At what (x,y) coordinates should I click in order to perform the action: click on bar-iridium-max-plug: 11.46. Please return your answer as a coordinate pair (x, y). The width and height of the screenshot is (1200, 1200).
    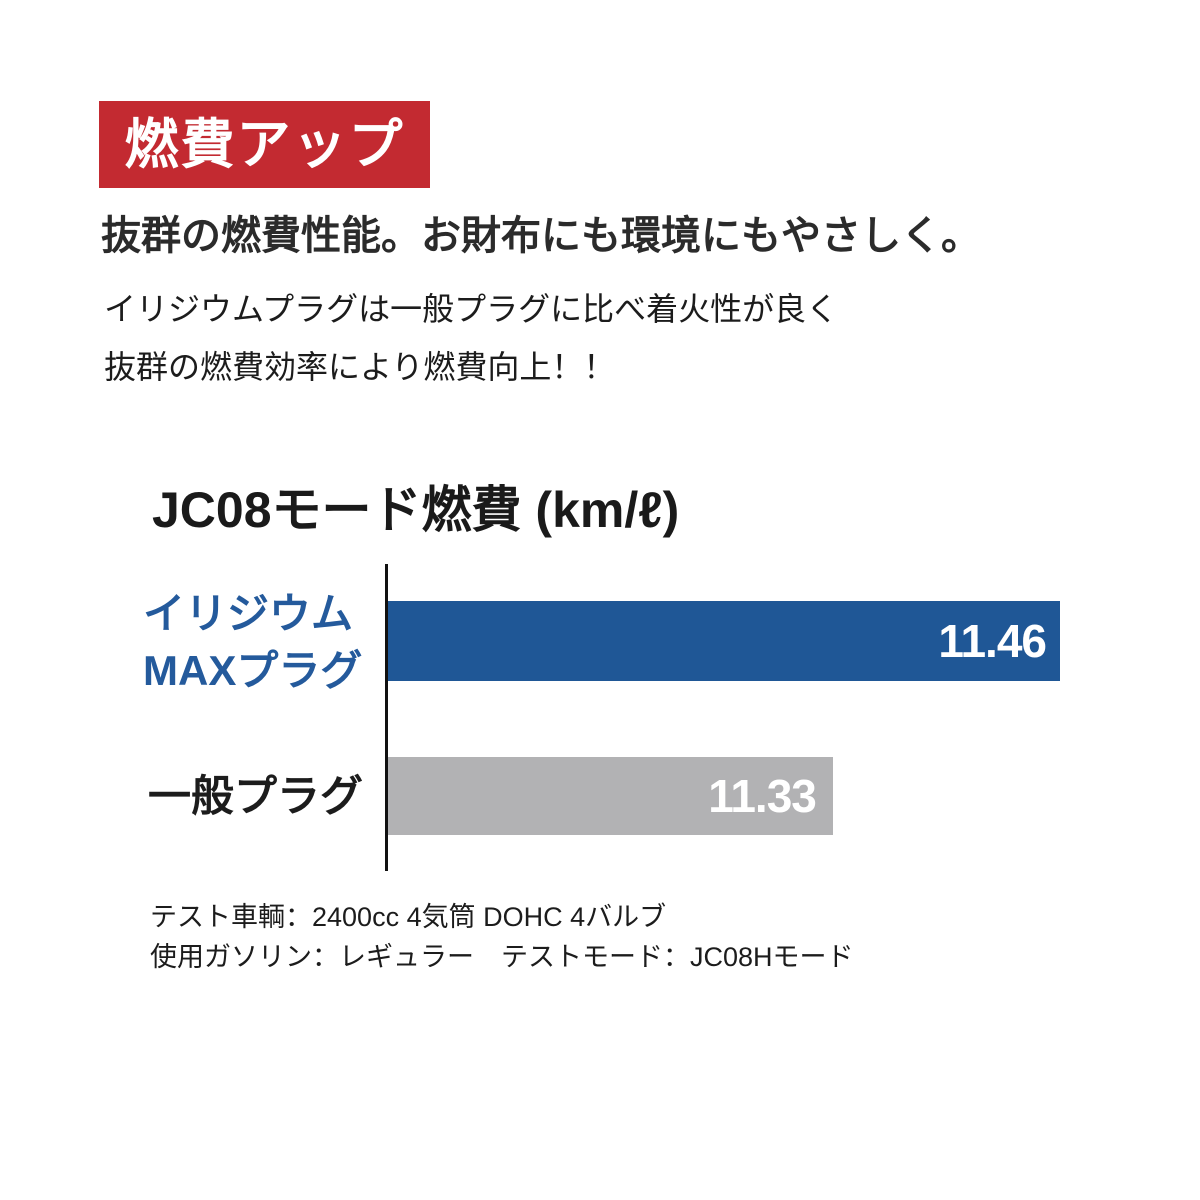
    Looking at the image, I should click on (724, 641).